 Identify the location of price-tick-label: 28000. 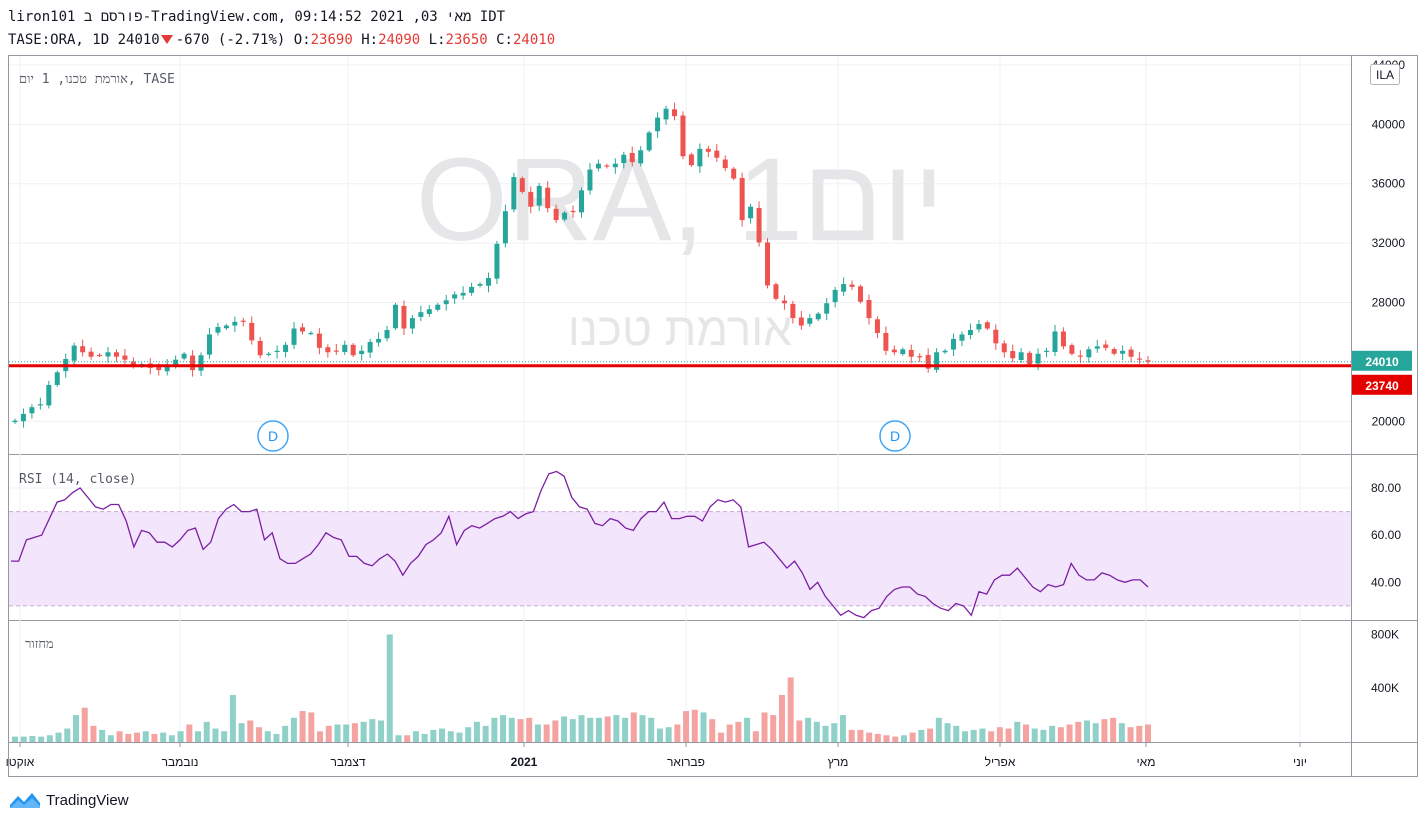
(1389, 303).